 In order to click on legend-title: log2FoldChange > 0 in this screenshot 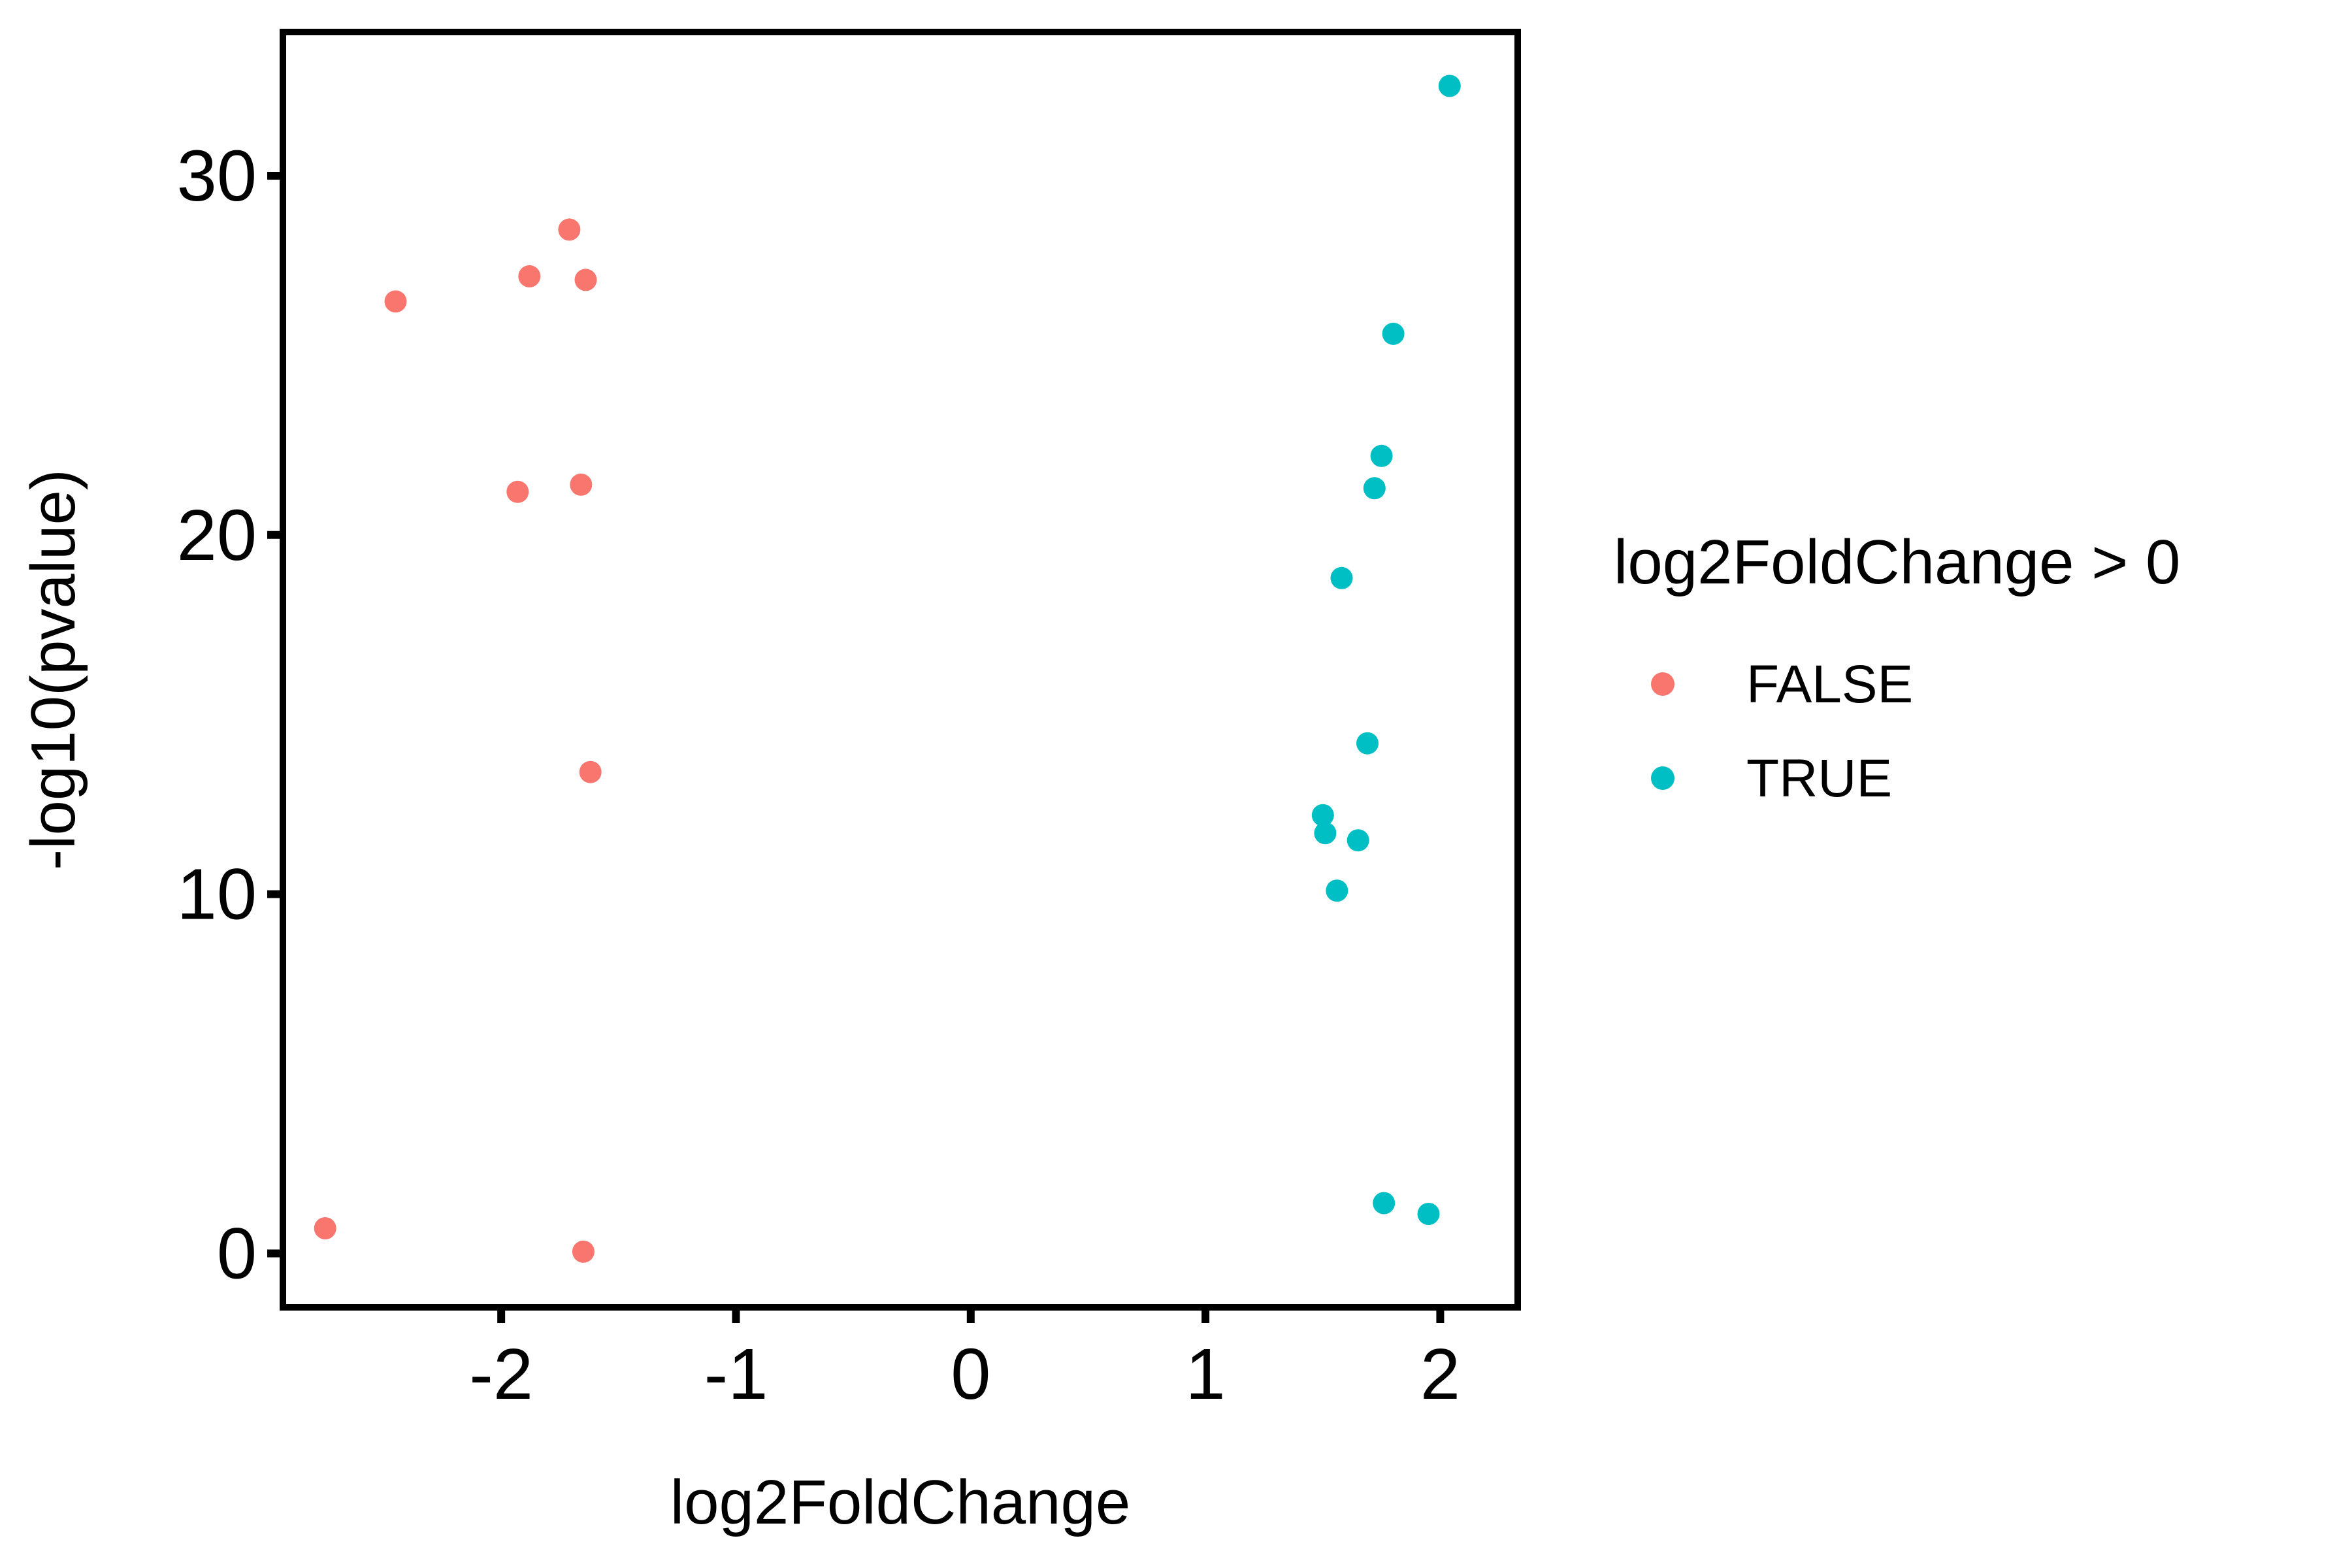, I will do `click(1897, 562)`.